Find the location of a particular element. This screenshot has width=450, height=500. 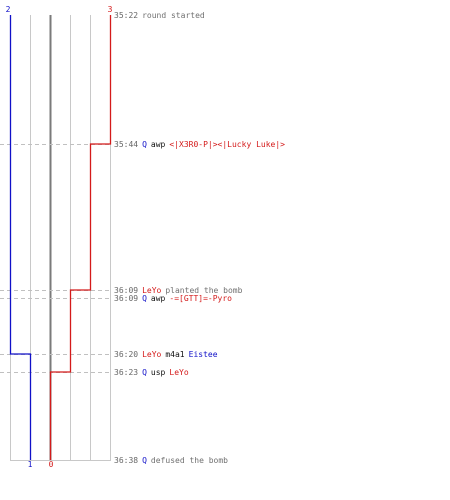

event-row: 36:20 LeYo m4a1 Eistee is located at coordinates (166, 354).